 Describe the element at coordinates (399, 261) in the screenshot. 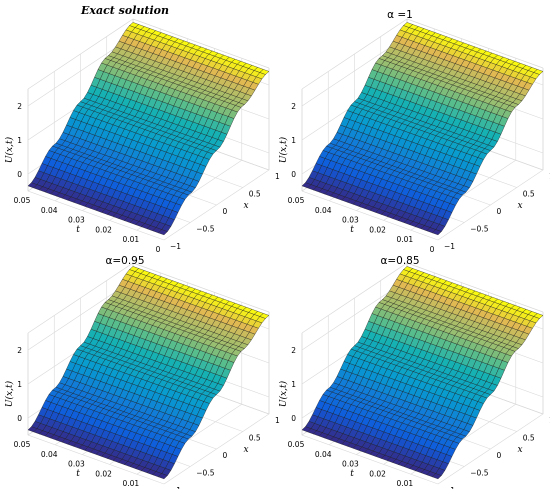

I see `panel-title: α=0.85` at that location.